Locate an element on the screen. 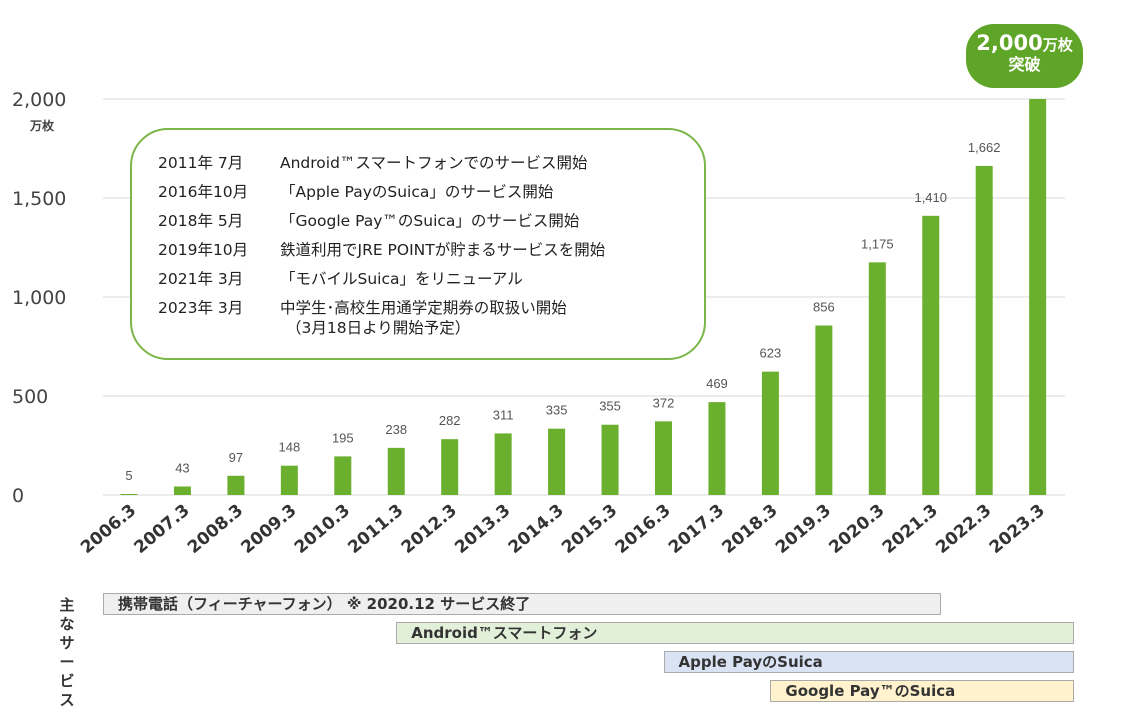 This screenshot has width=1131, height=716. milestone-date: 2019年10月 is located at coordinates (203, 250).